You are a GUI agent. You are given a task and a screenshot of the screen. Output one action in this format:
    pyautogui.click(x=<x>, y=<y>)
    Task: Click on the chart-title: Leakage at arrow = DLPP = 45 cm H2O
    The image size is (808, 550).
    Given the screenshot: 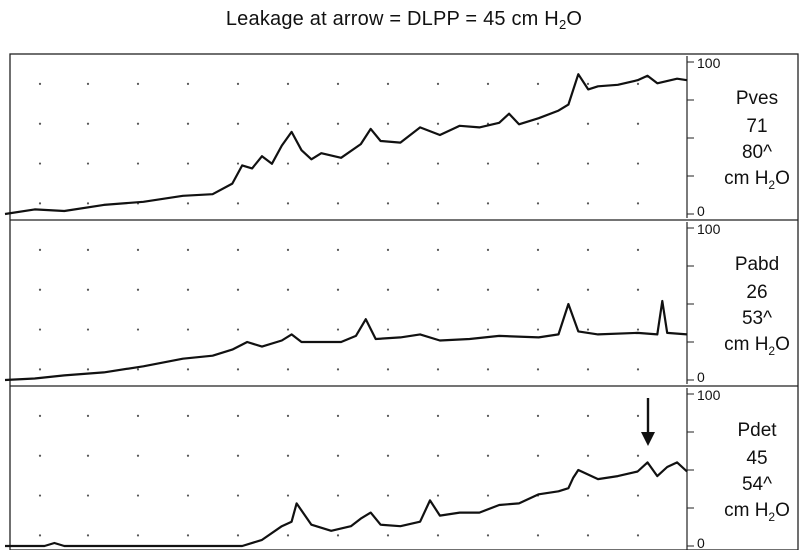 What is the action you would take?
    pyautogui.click(x=404, y=20)
    